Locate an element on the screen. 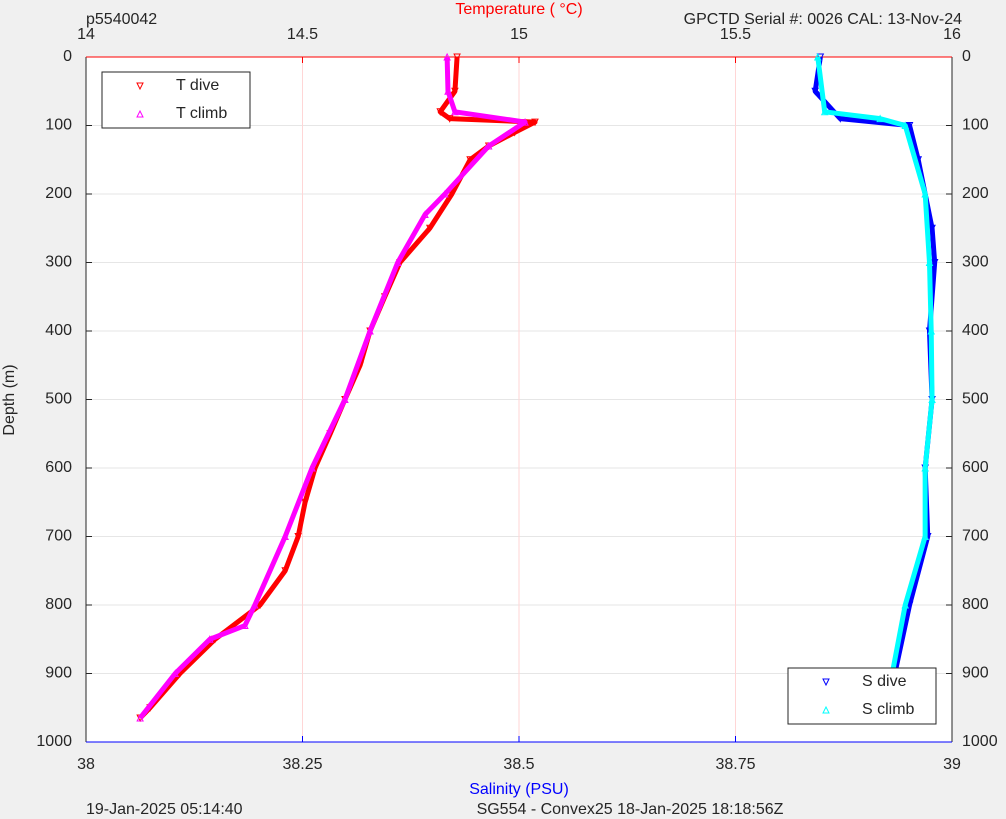  y2-tick-label: 400 is located at coordinates (975, 330).